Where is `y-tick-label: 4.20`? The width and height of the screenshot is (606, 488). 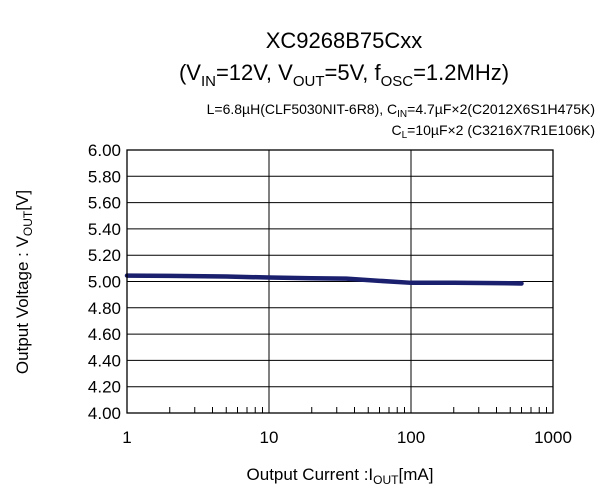 y-tick-label: 4.20 is located at coordinates (104, 387).